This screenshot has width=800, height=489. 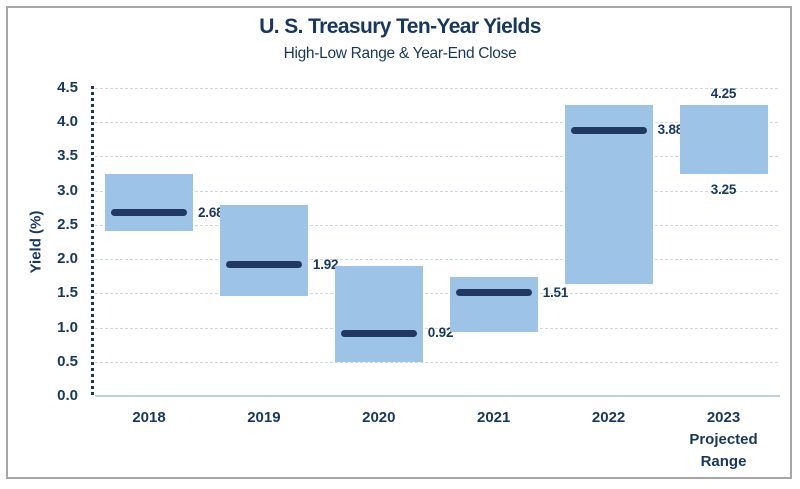 I want to click on close-label-2018: 2.68, so click(x=211, y=212).